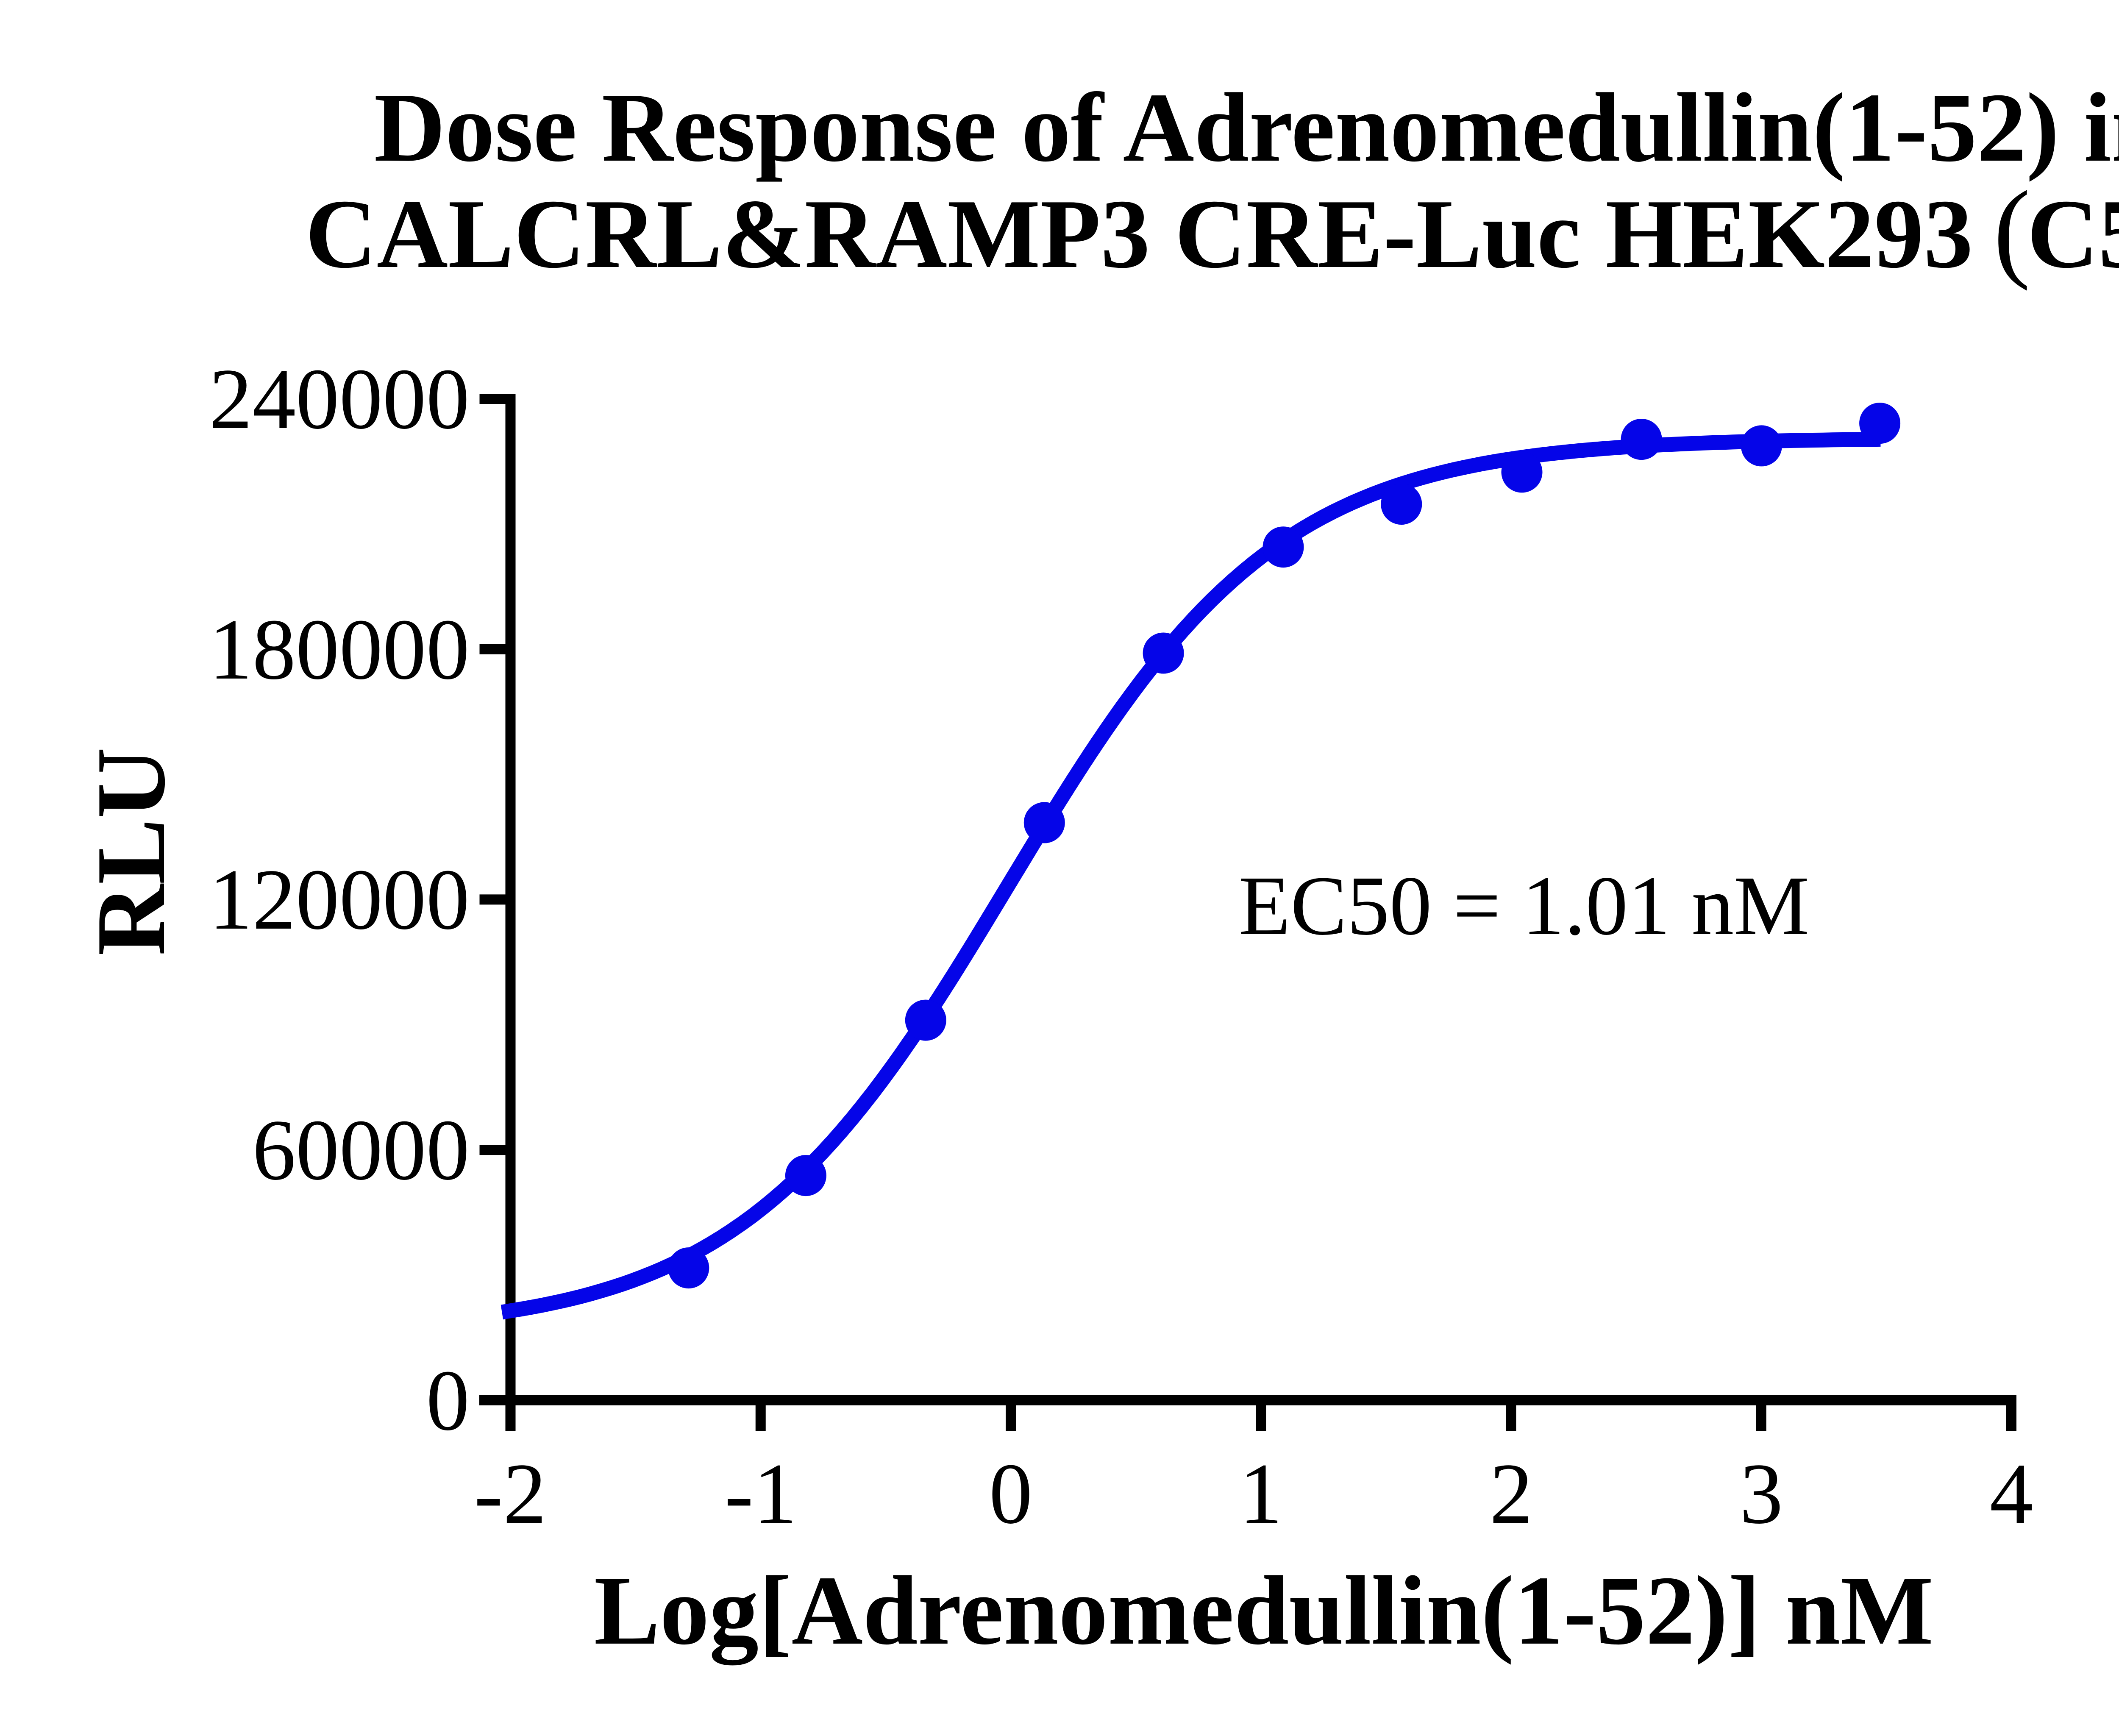 The image size is (2119, 1736). Describe the element at coordinates (1524, 906) in the screenshot. I see `svg-text: EC50 = 1.01 nM` at that location.